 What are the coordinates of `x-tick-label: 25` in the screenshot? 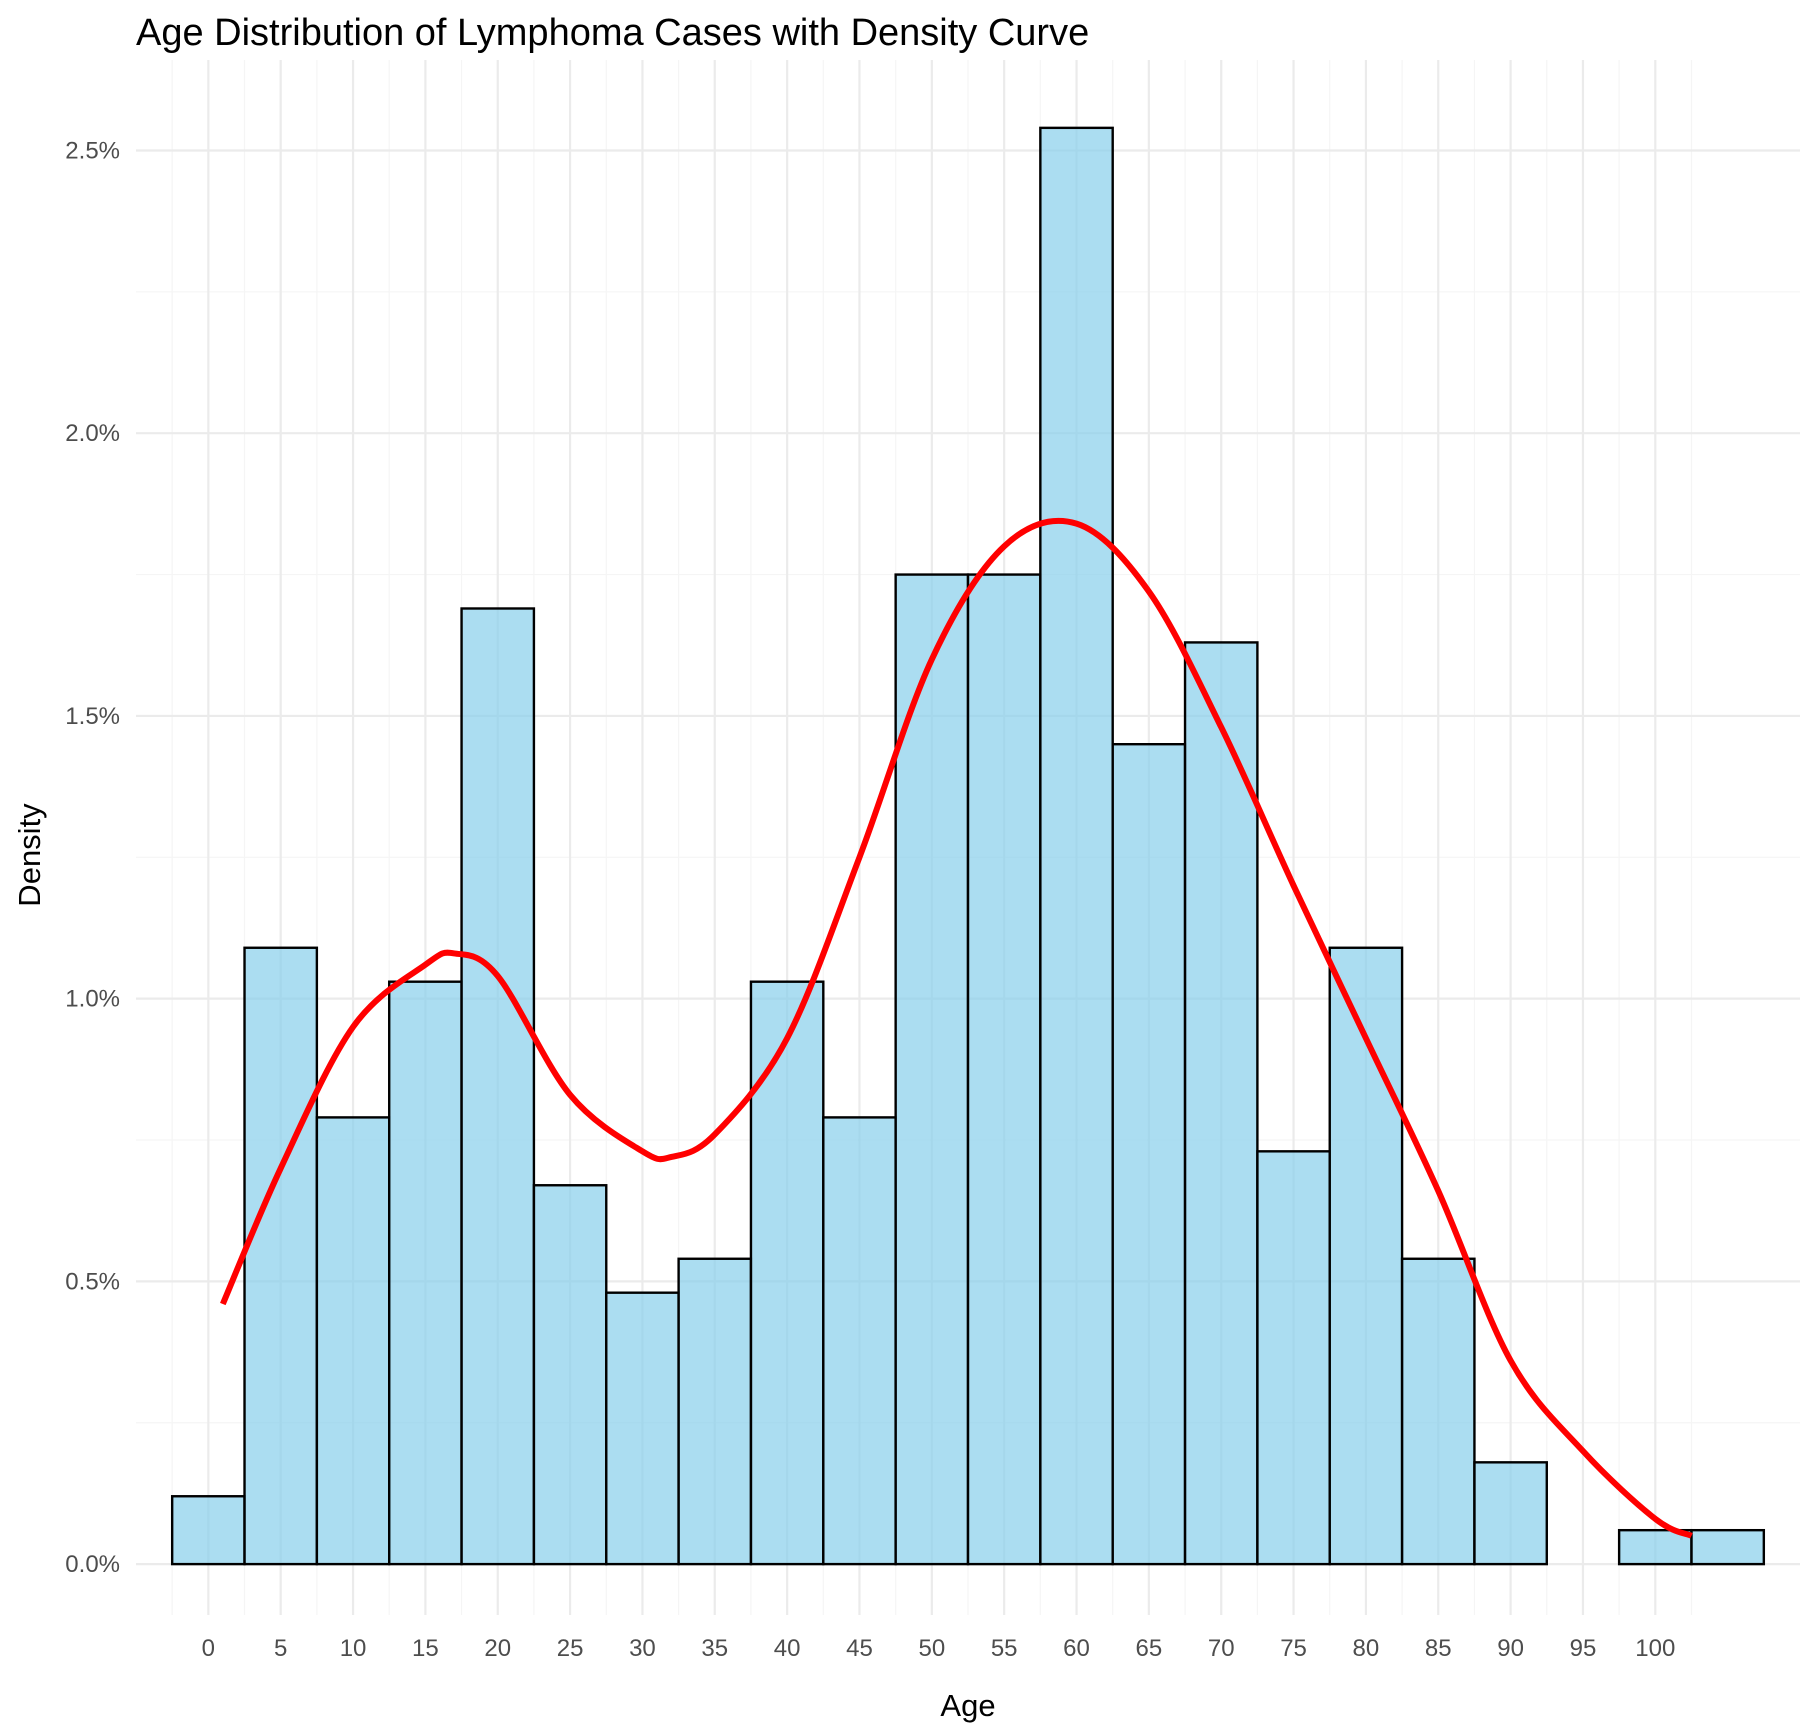 It's located at (570, 1648).